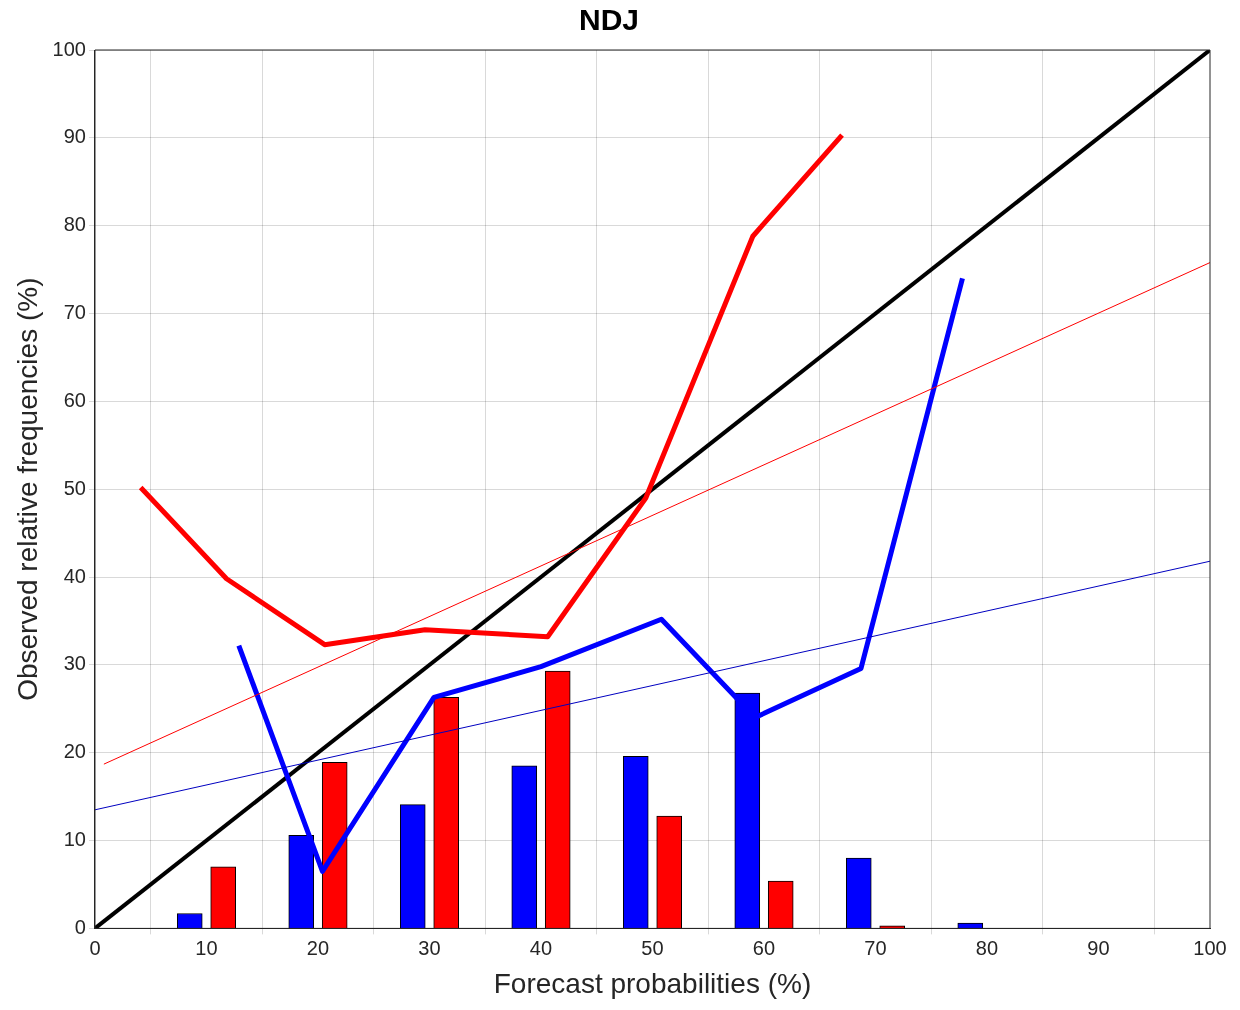 This screenshot has height=1010, width=1240. I want to click on y-tick-label: 50, so click(74, 487).